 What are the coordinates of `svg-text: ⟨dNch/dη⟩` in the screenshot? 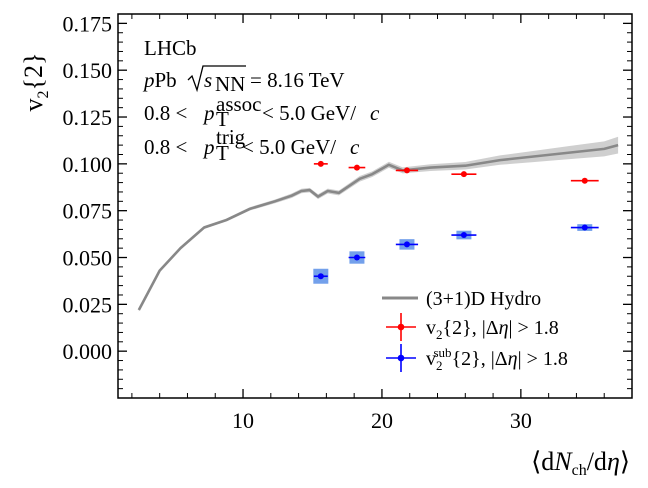 It's located at (580, 463).